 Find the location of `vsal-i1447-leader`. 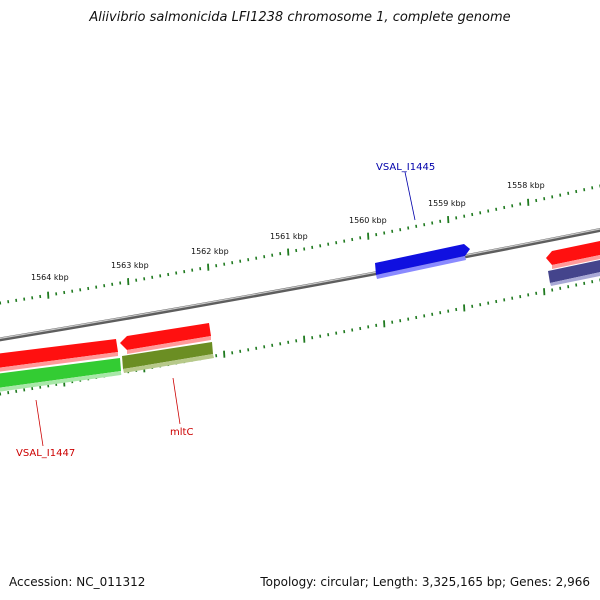

vsal-i1447-leader is located at coordinates (39, 423).